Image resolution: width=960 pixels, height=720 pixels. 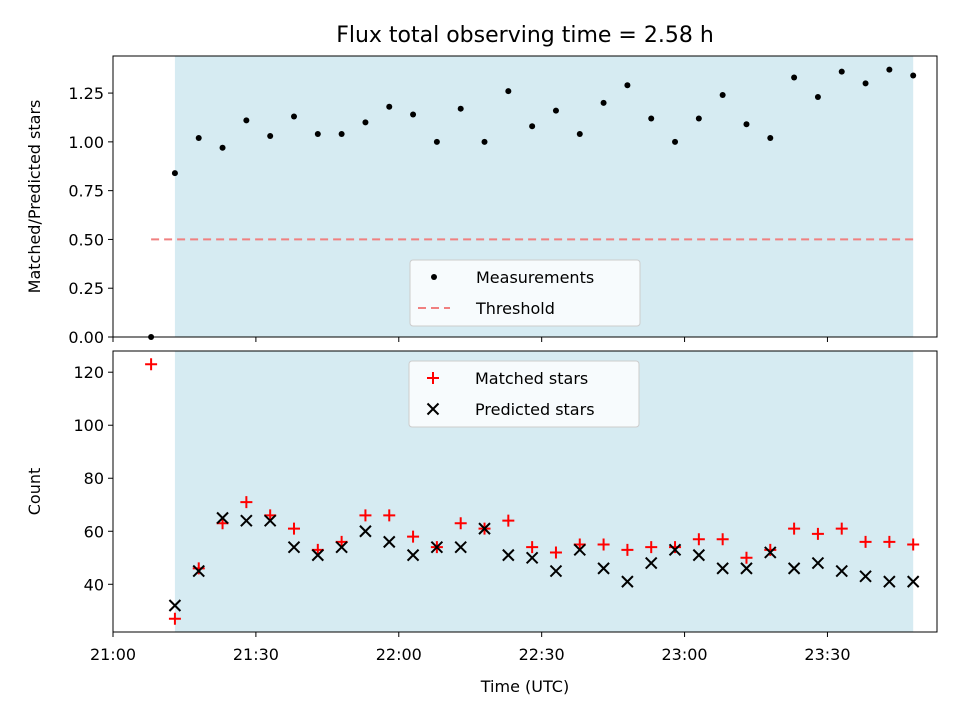 What do you see at coordinates (525, 35) in the screenshot?
I see `chart-title: Flux total observing time = 2.58 h` at bounding box center [525, 35].